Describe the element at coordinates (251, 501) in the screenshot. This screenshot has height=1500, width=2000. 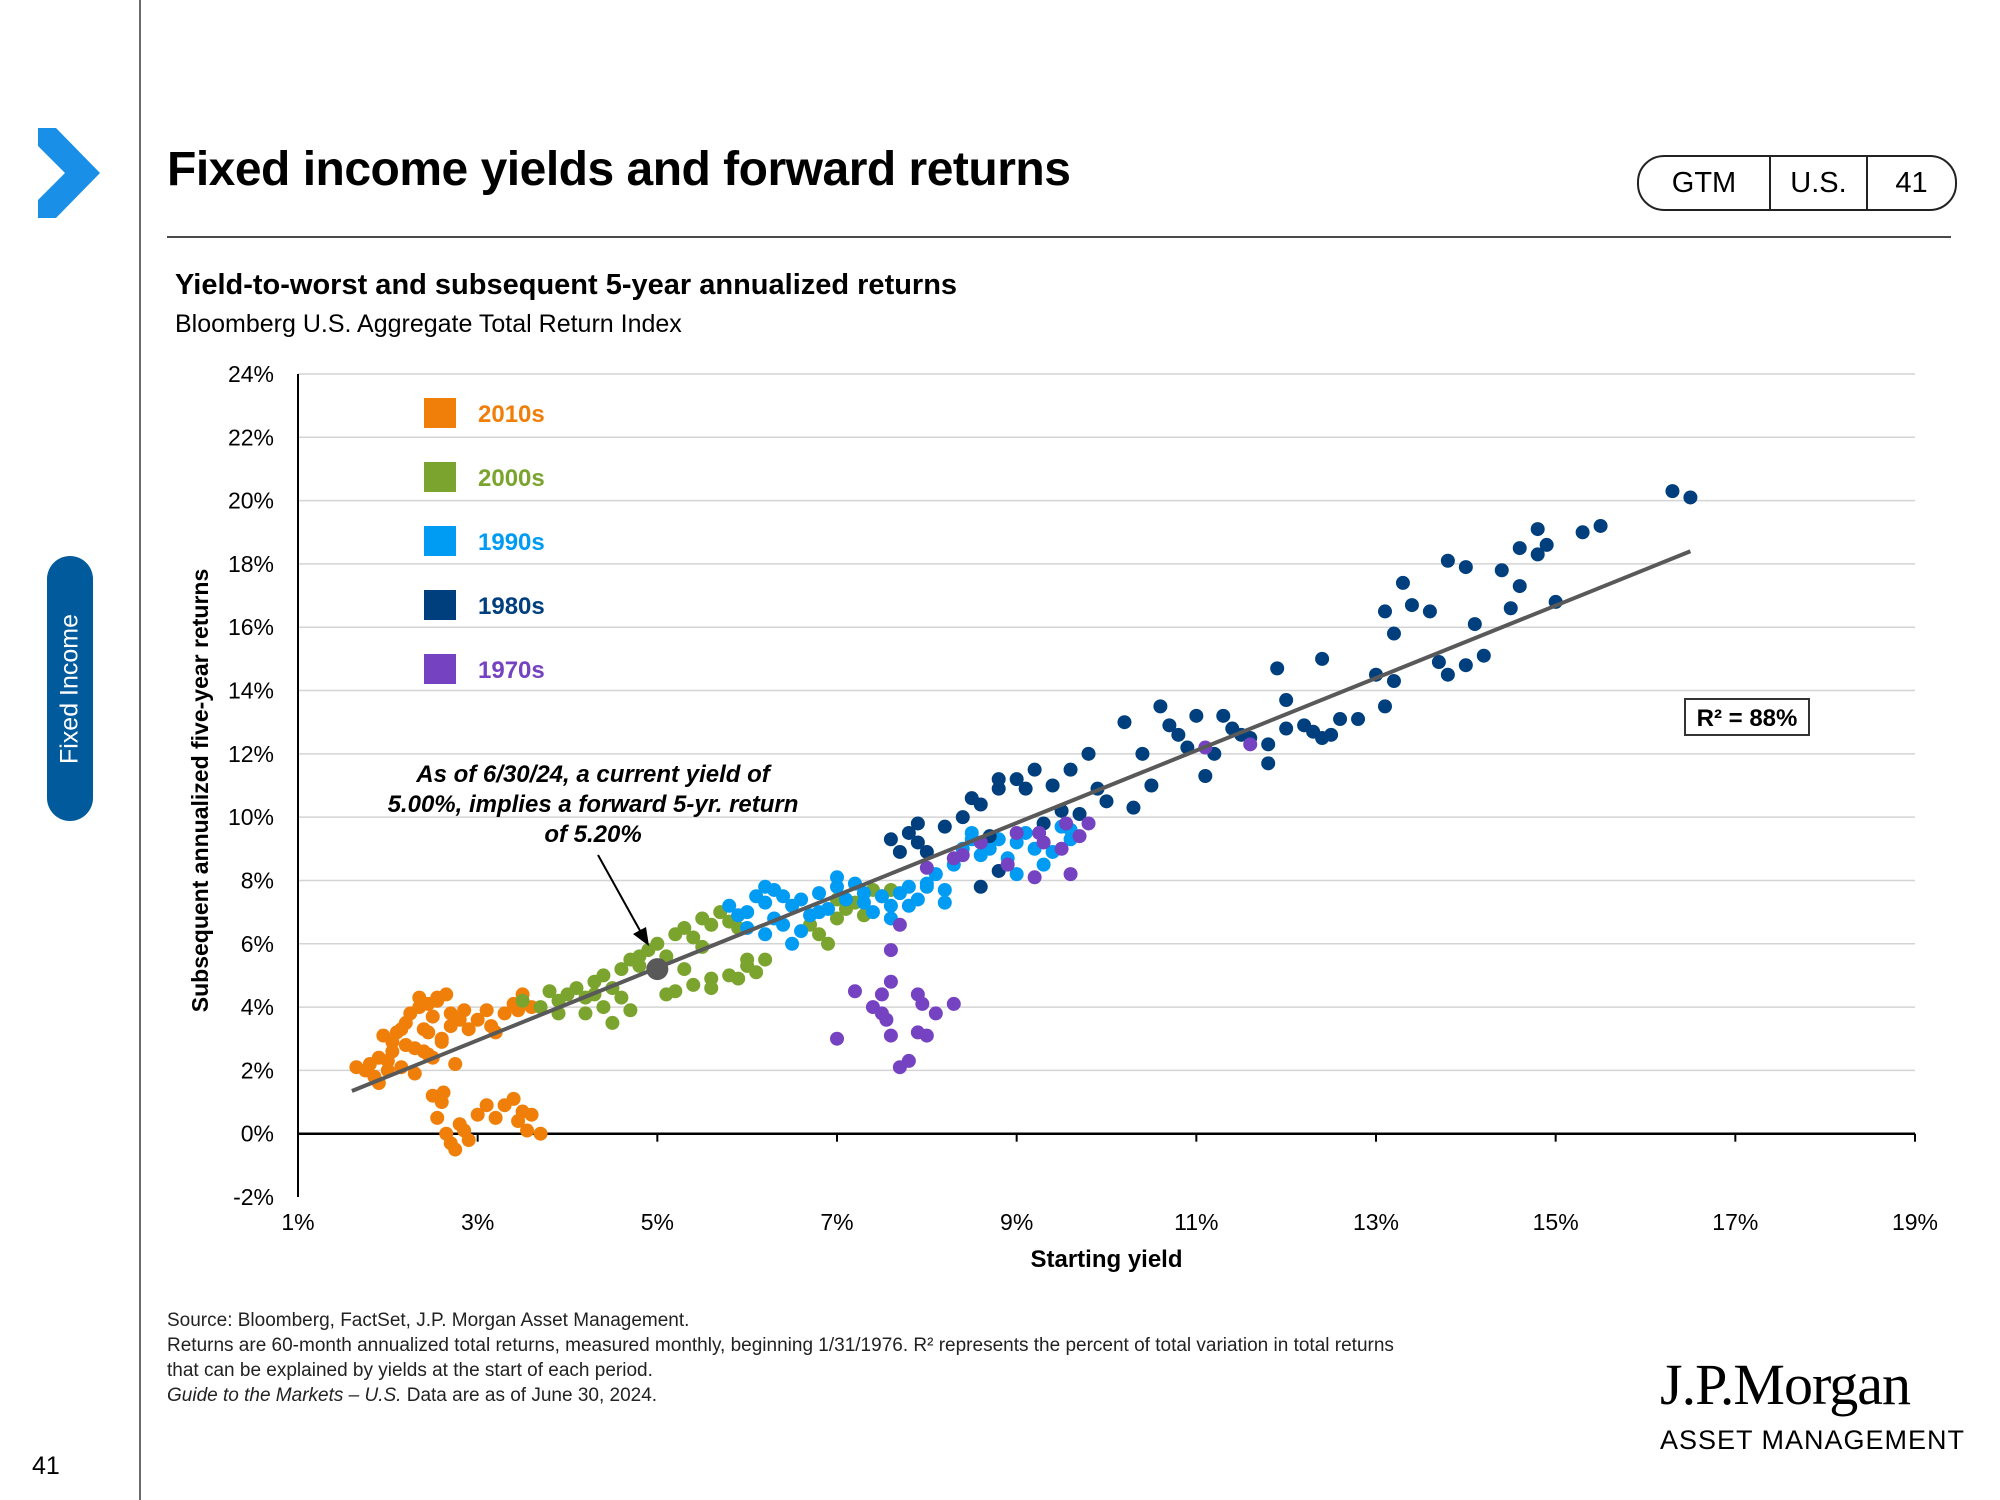
I see `y-tick-label: 20%` at that location.